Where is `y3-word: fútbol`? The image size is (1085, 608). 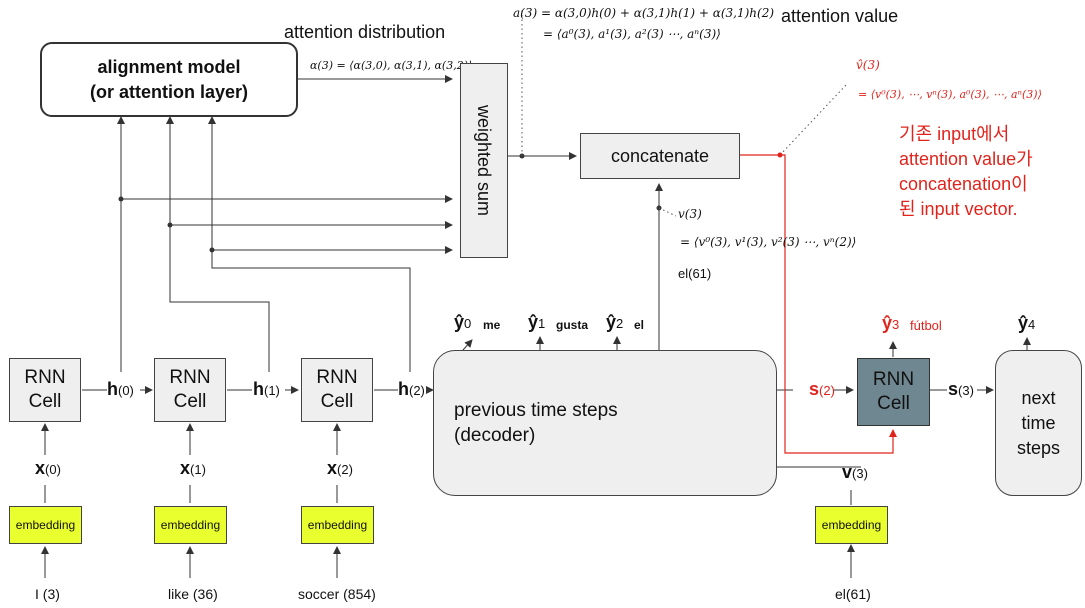
y3-word: fútbol is located at coordinates (926, 325).